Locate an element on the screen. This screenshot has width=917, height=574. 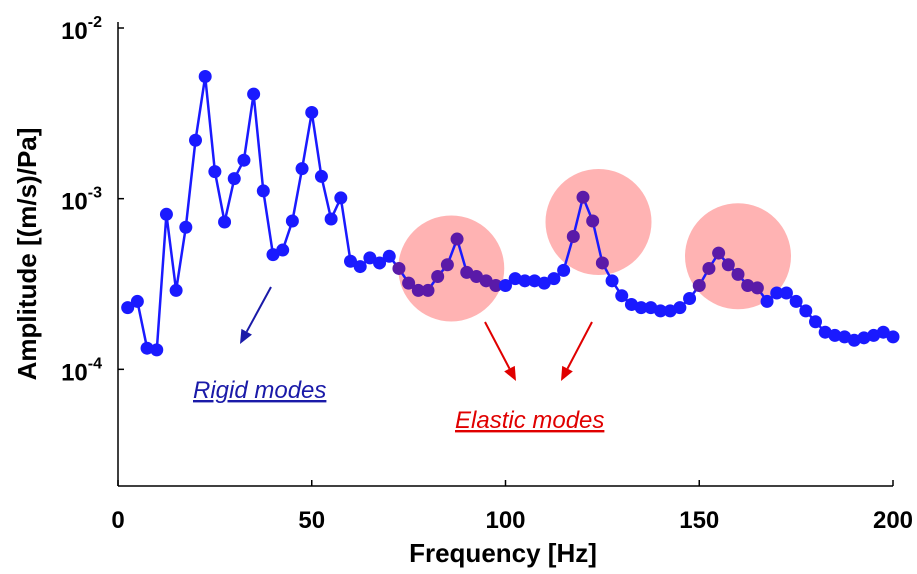
elastic-modes-arrow-right is located at coordinates (577, 351).